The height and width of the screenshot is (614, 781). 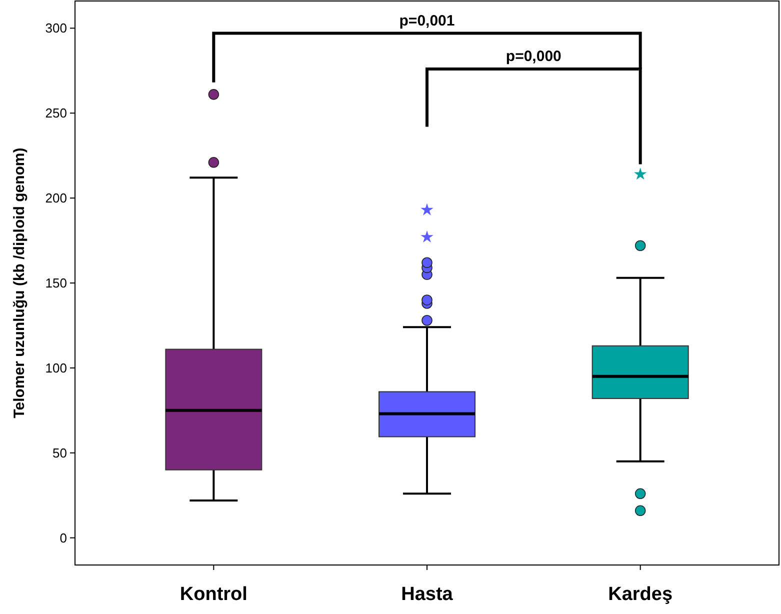 I want to click on x-tick-label: Kontrol, so click(x=214, y=594).